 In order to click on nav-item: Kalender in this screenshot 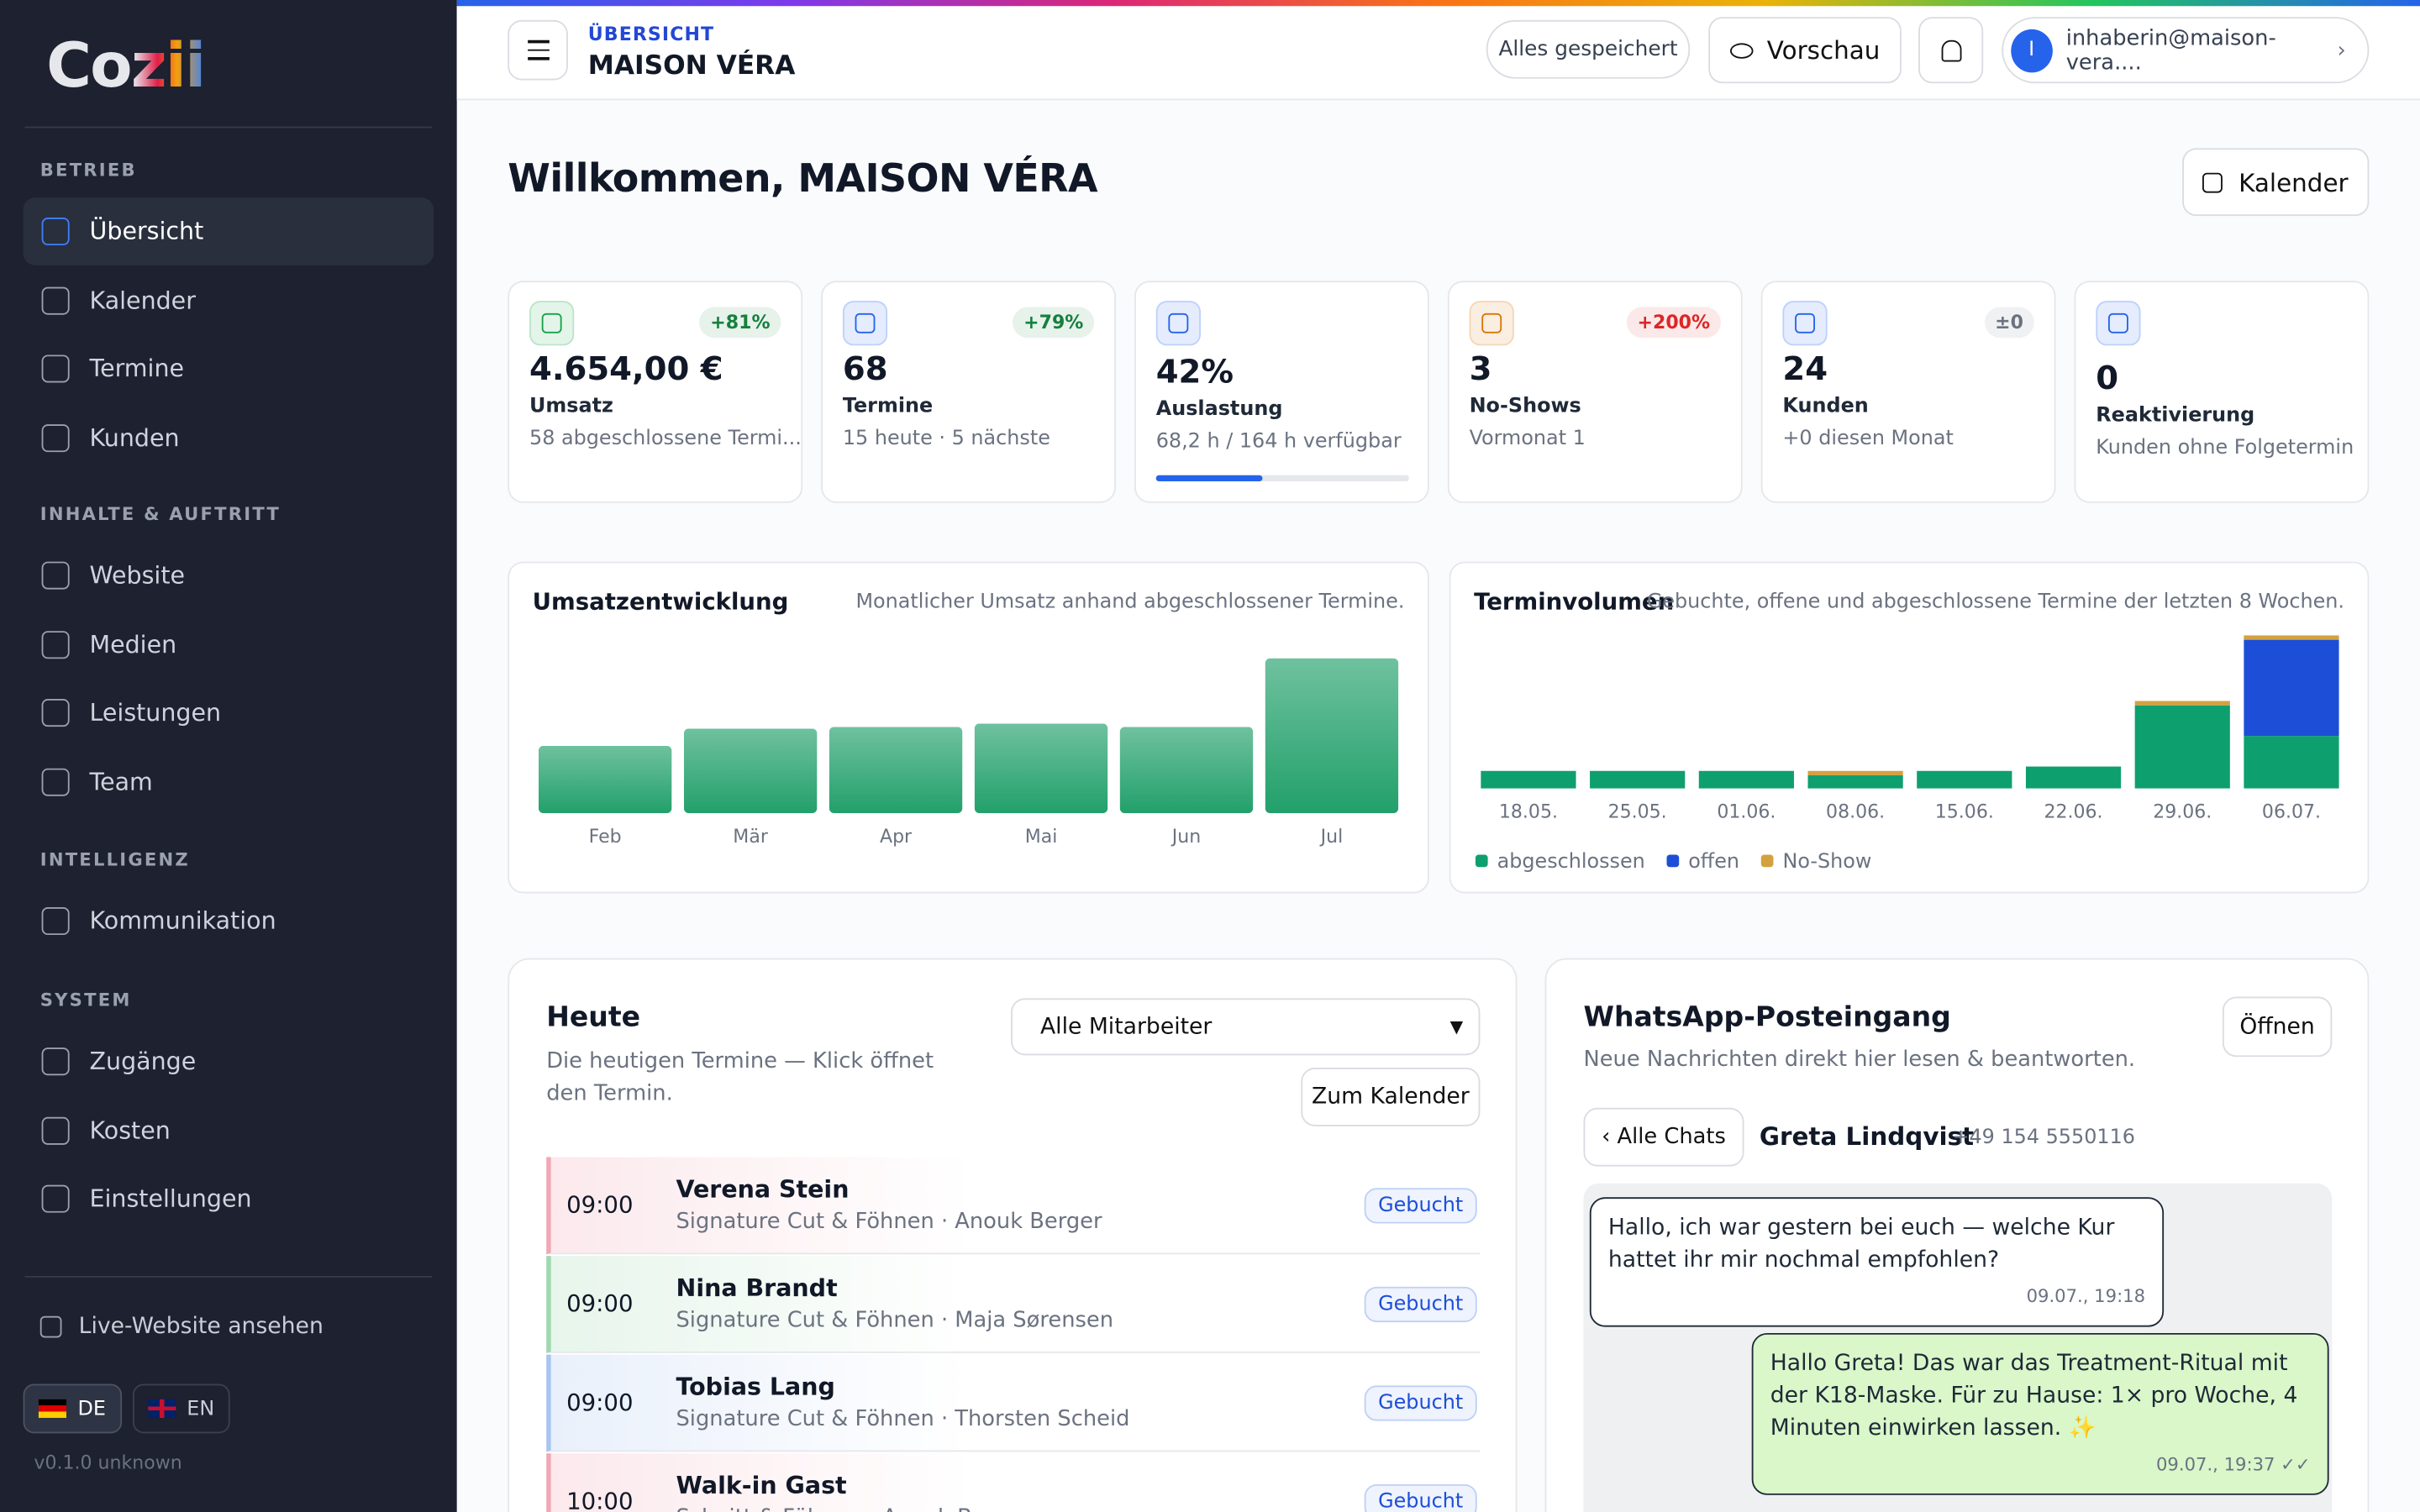, I will do `click(229, 300)`.